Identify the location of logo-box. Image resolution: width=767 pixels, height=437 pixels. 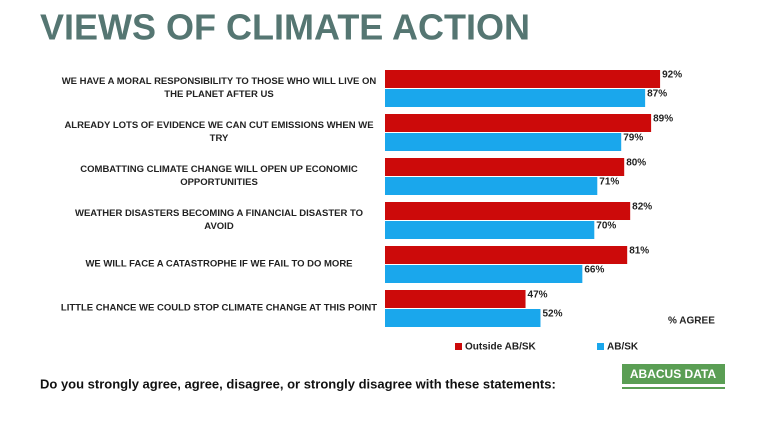
(673, 374).